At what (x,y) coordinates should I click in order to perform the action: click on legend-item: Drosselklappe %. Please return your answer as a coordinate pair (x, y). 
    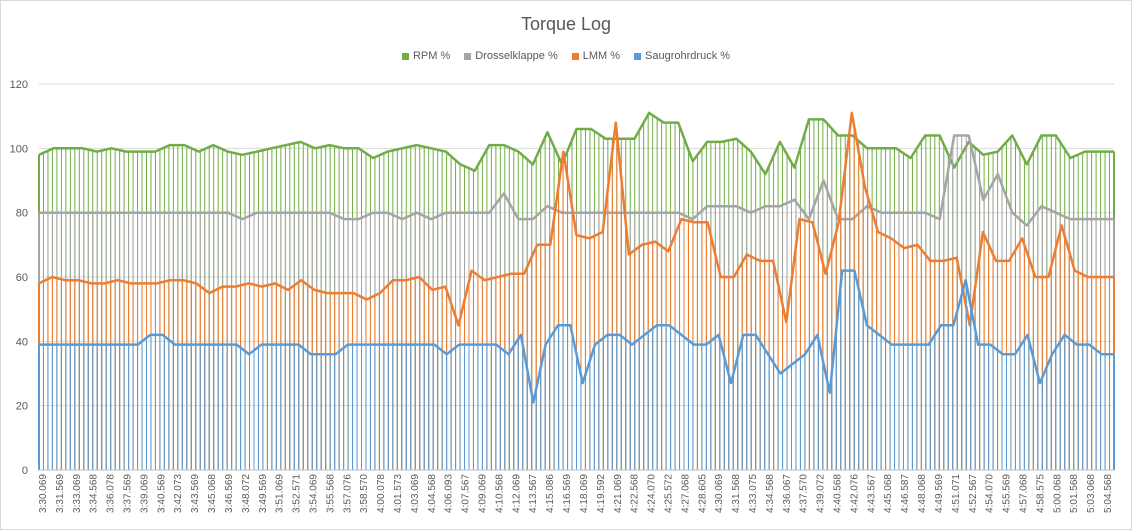
    Looking at the image, I should click on (511, 56).